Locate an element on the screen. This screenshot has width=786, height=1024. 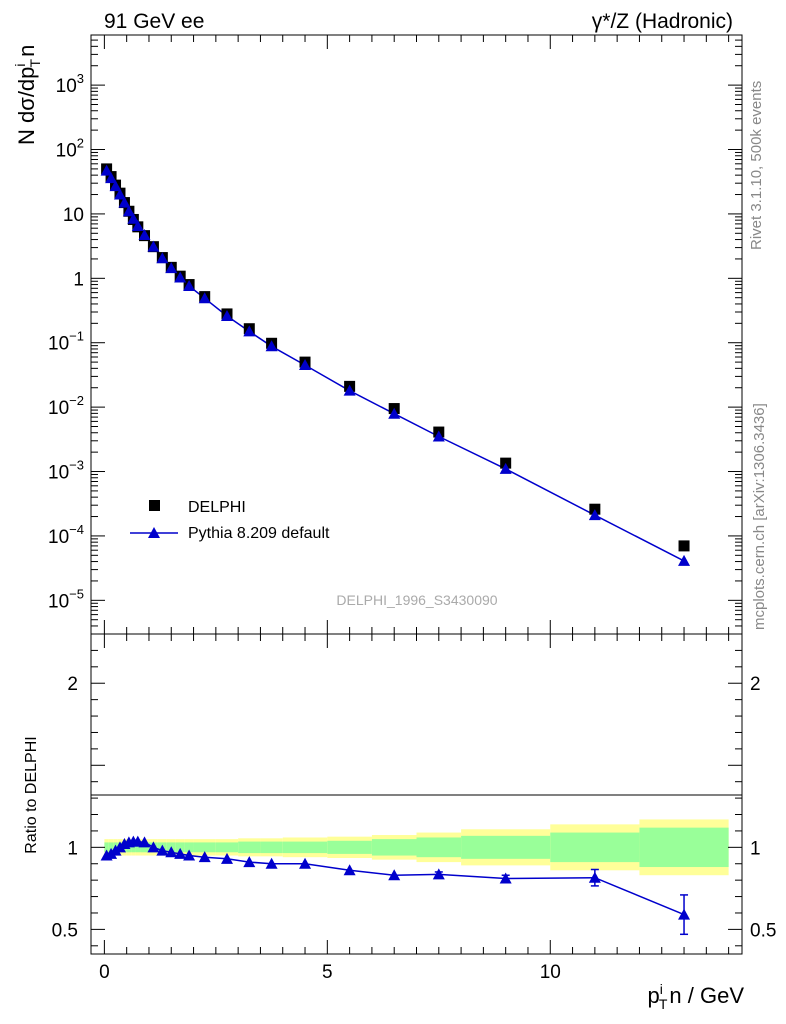
main-y-tick-labels: 10⁻⁵ 10⁻⁴ 10⁻³ 10⁻² 10⁻¹ 1 10 10² 10³ is located at coordinates (66, 341).